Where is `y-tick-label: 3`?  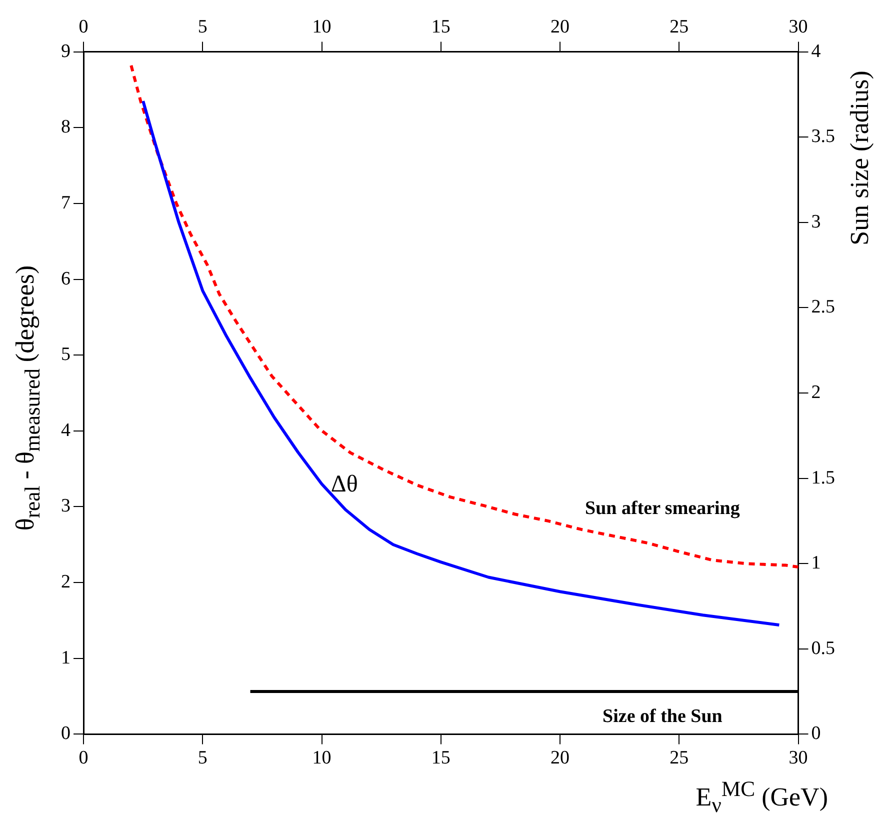
y-tick-label: 3 is located at coordinates (65, 506).